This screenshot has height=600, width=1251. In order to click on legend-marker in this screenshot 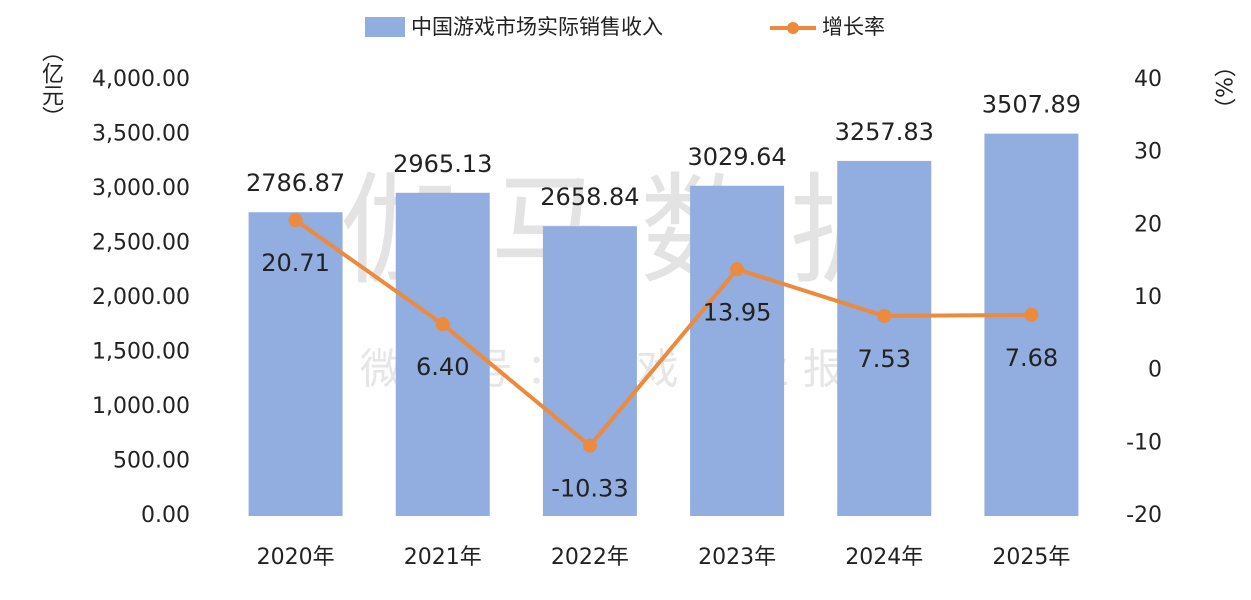, I will do `click(793, 28)`.